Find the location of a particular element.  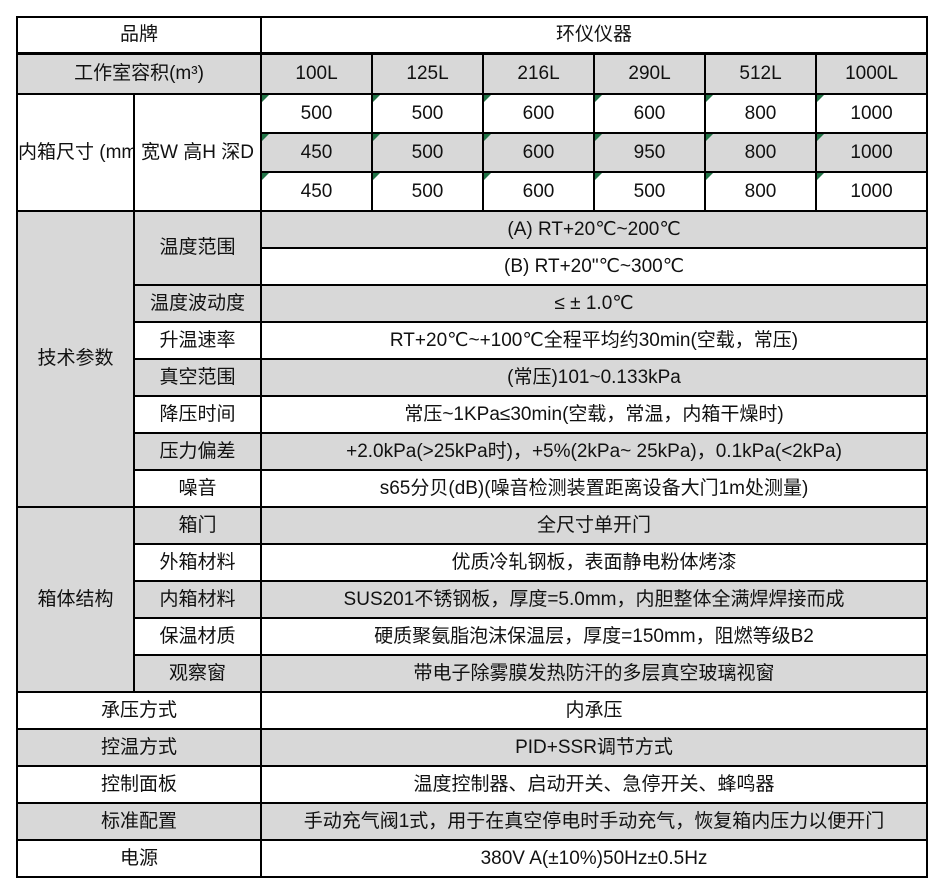

spec-label-cell: 标准配置 is located at coordinates (139, 821).